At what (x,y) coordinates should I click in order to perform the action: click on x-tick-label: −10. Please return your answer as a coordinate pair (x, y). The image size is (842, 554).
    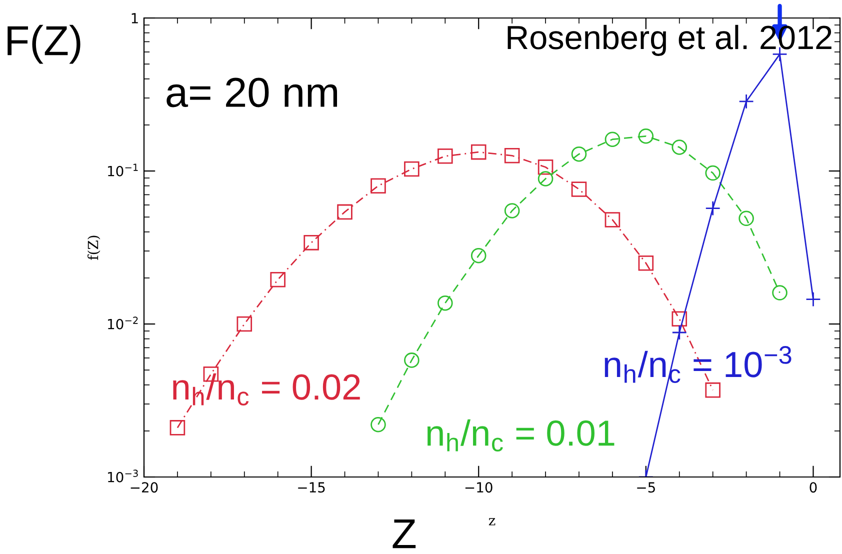
    Looking at the image, I should click on (478, 487).